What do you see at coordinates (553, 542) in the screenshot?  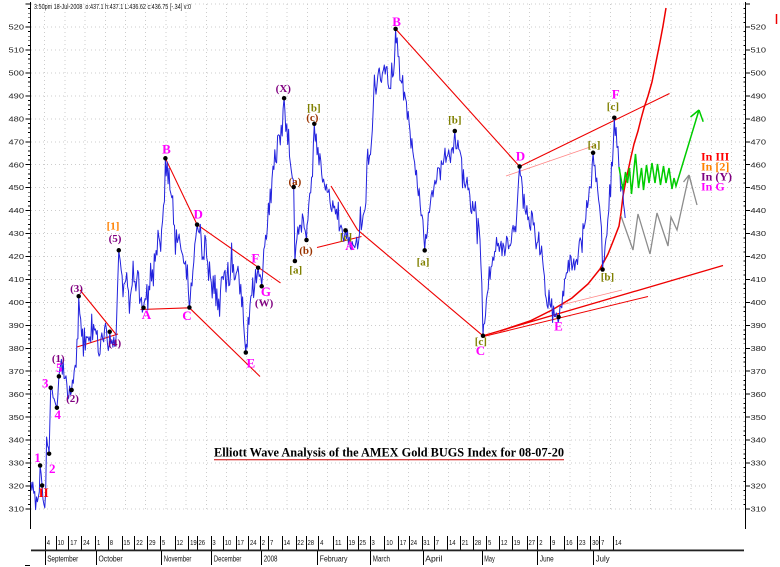 I see `svg-text: 9` at bounding box center [553, 542].